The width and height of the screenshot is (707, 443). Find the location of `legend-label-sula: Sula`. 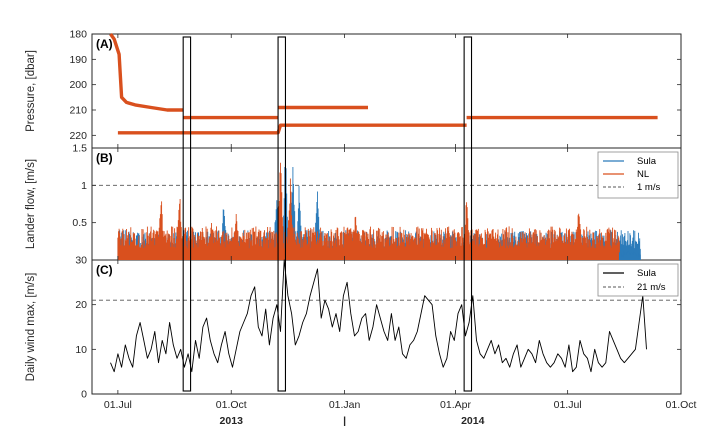

legend-label-sula: Sula is located at coordinates (647, 161).